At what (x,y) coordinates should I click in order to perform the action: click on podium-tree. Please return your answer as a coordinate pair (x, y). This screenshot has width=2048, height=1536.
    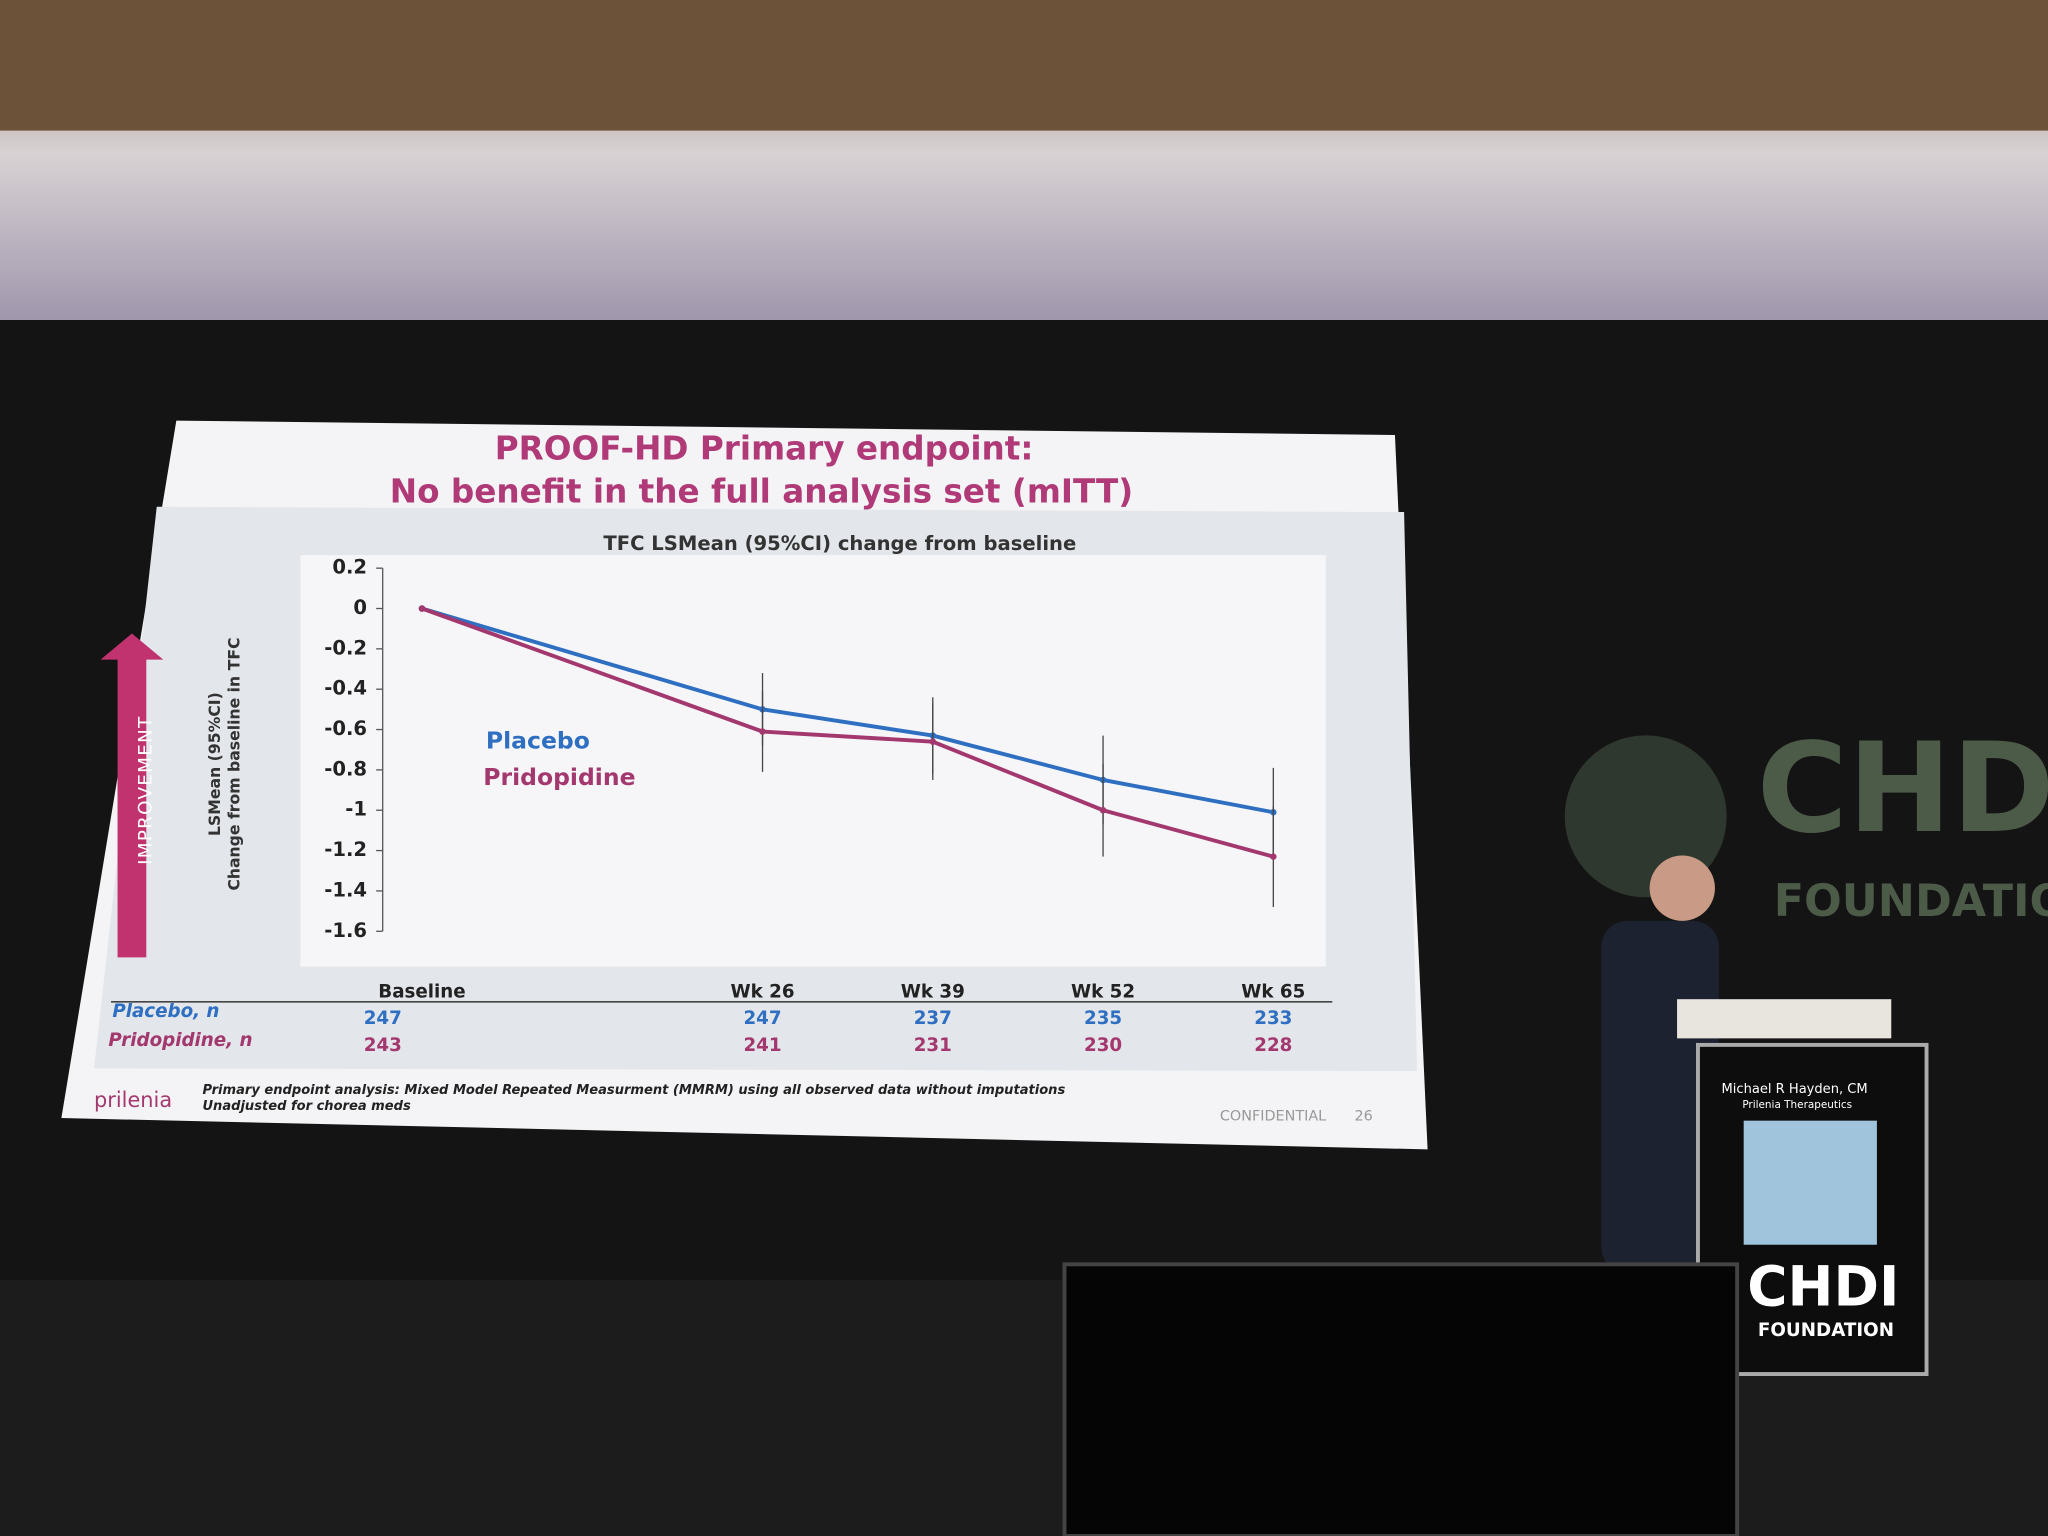
    Looking at the image, I should click on (1810, 1182).